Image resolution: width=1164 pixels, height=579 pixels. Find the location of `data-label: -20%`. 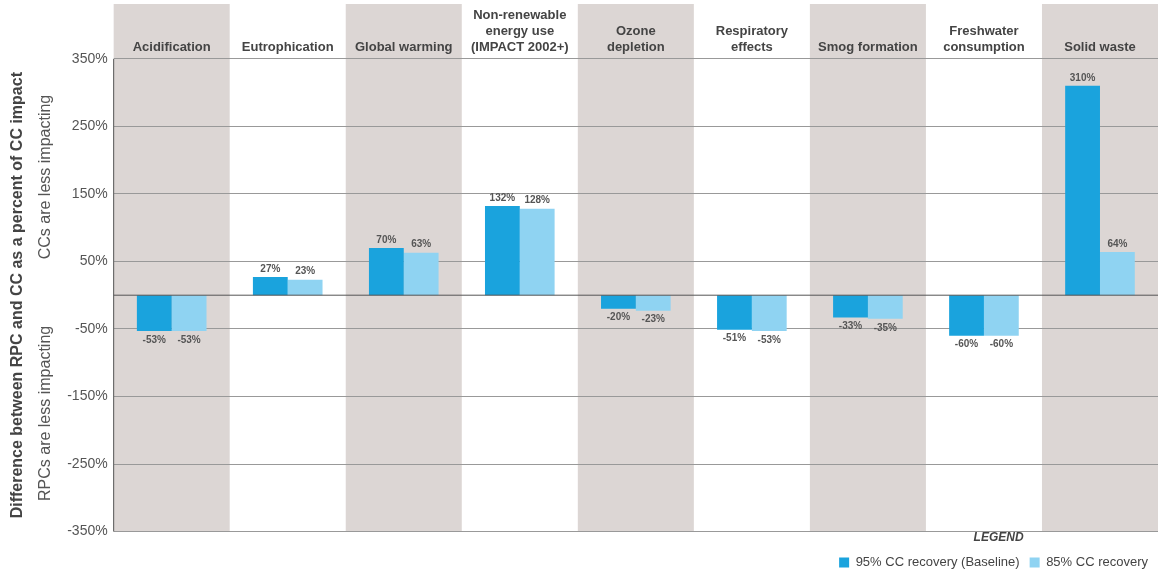

data-label: -20% is located at coordinates (618, 317).